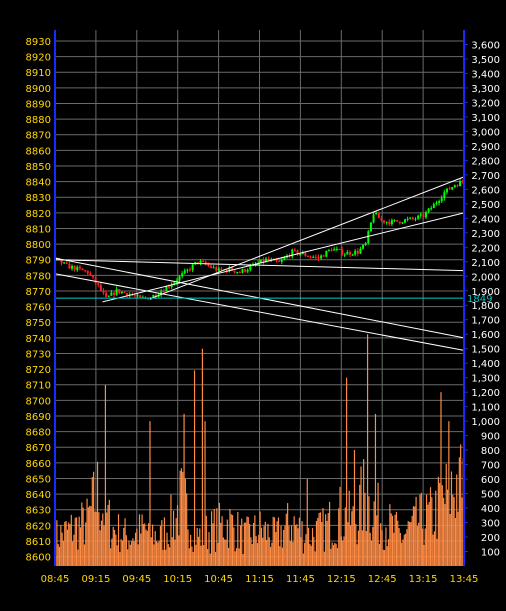 The height and width of the screenshot is (611, 506). I want to click on right-tick-label: 1,600, so click(485, 335).